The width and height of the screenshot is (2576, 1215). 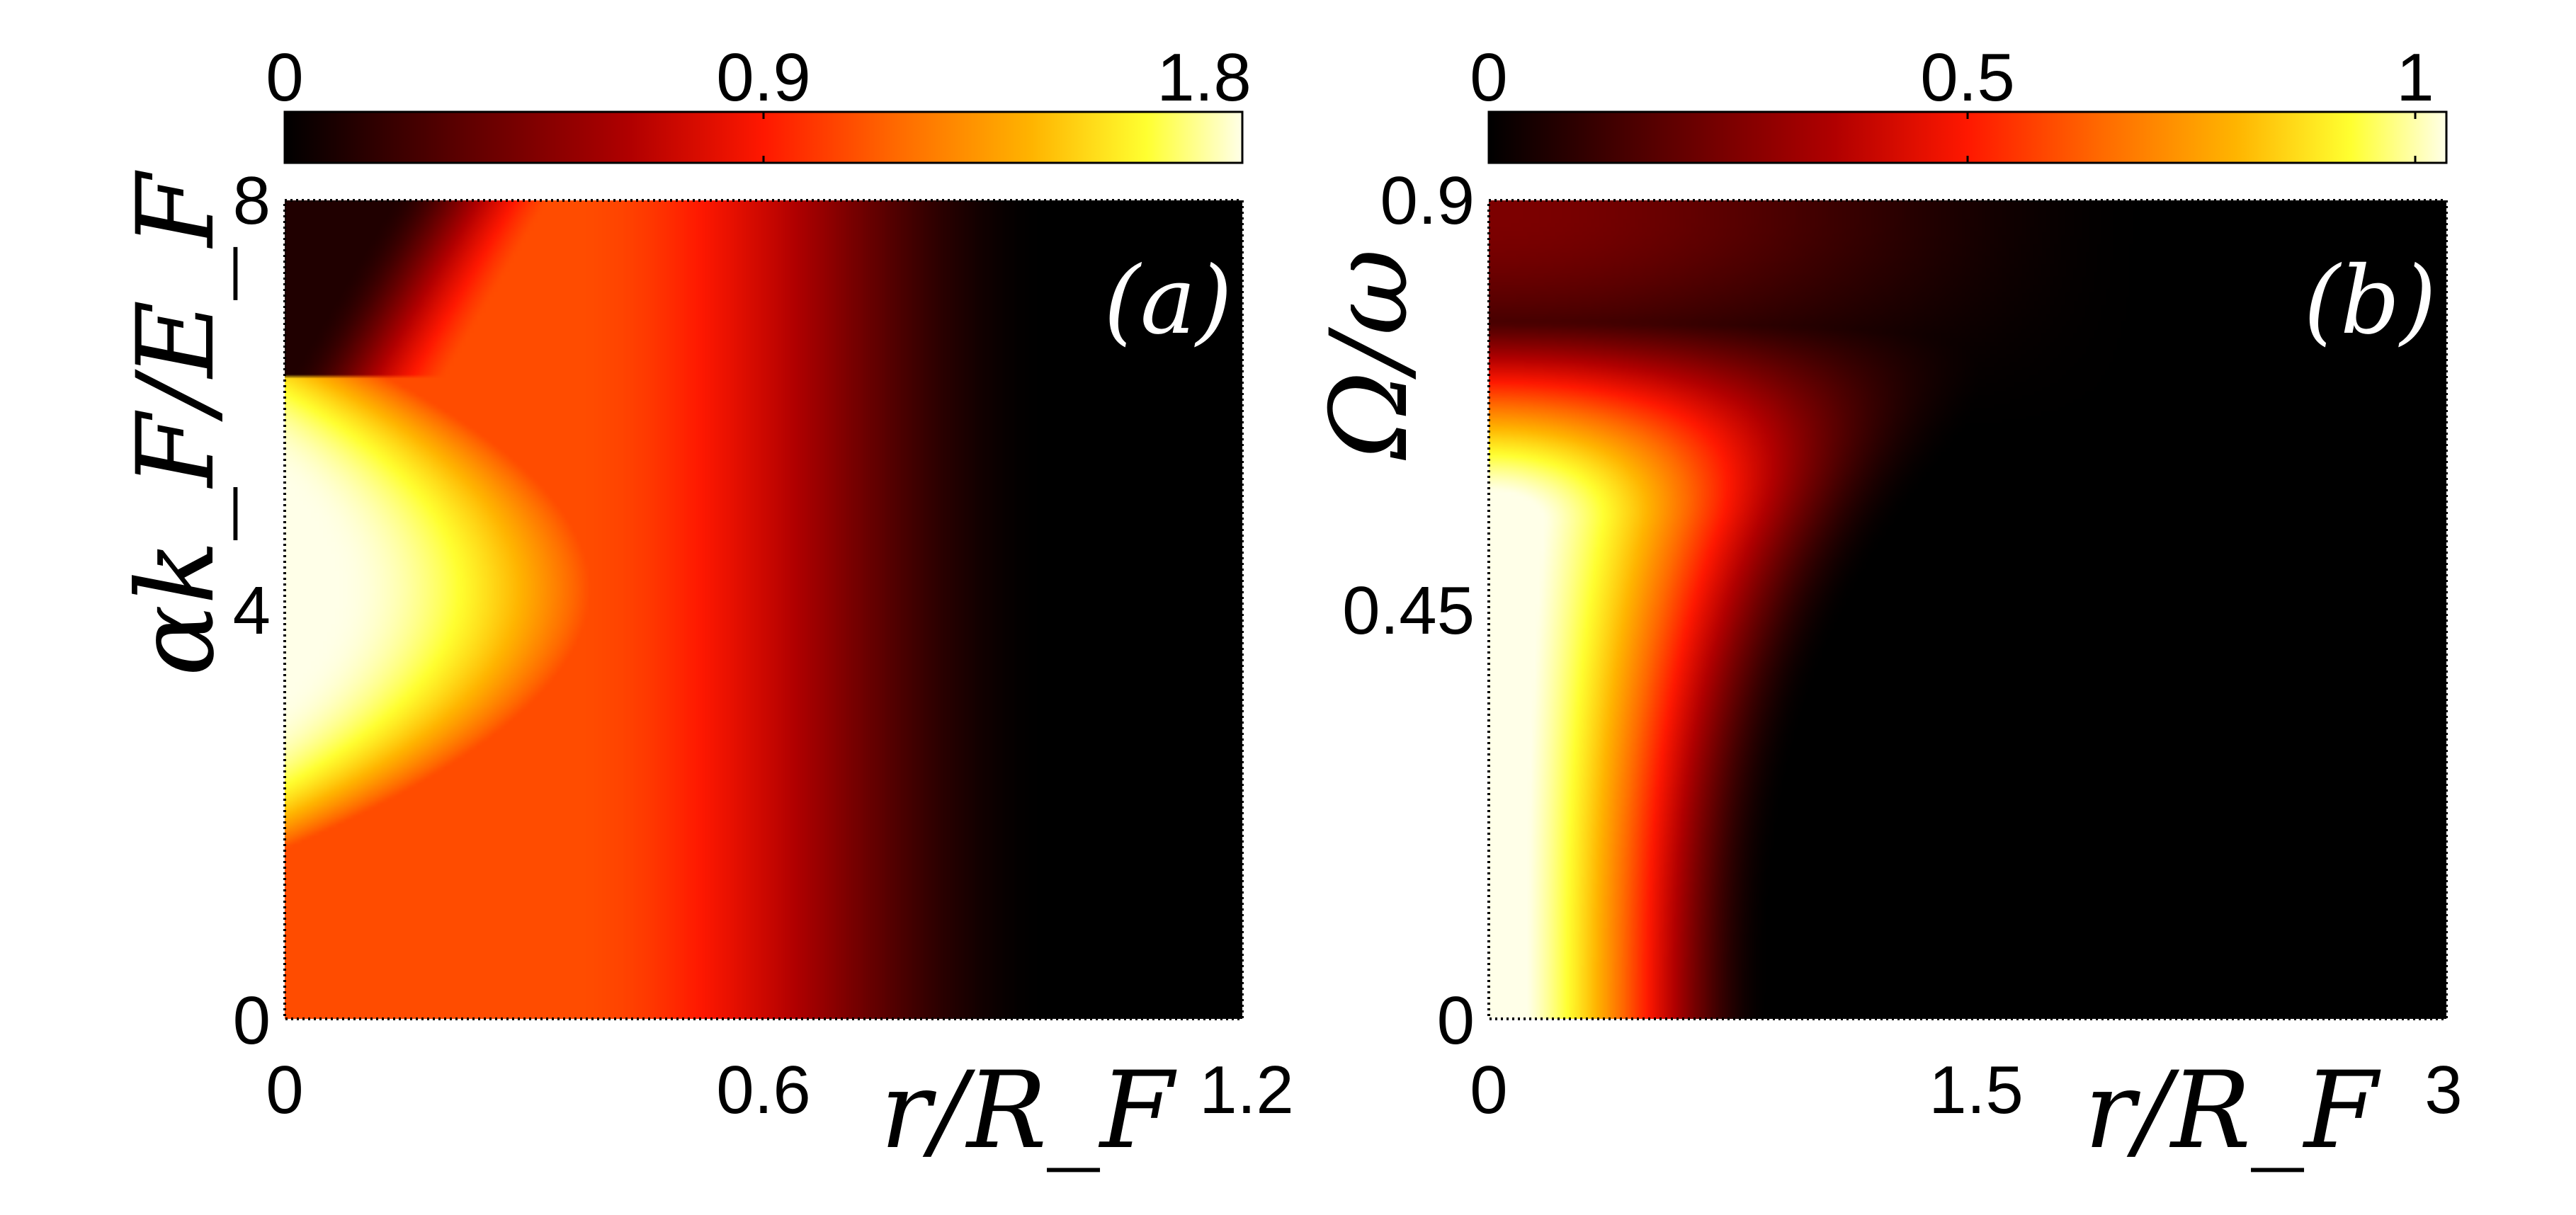 I want to click on xlabel-b: r/R_F, so click(x=2232, y=1111).